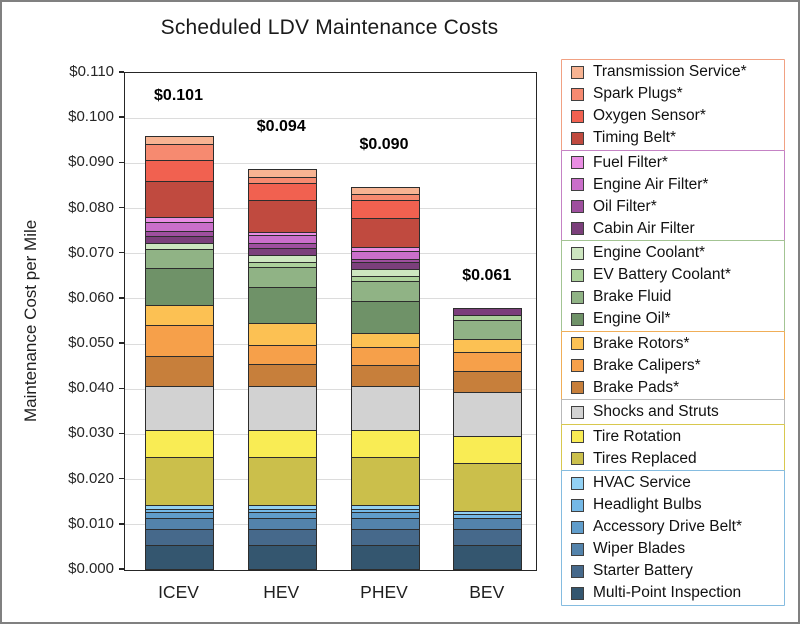  Describe the element at coordinates (179, 352) in the screenshot. I see `bar-icev` at that location.